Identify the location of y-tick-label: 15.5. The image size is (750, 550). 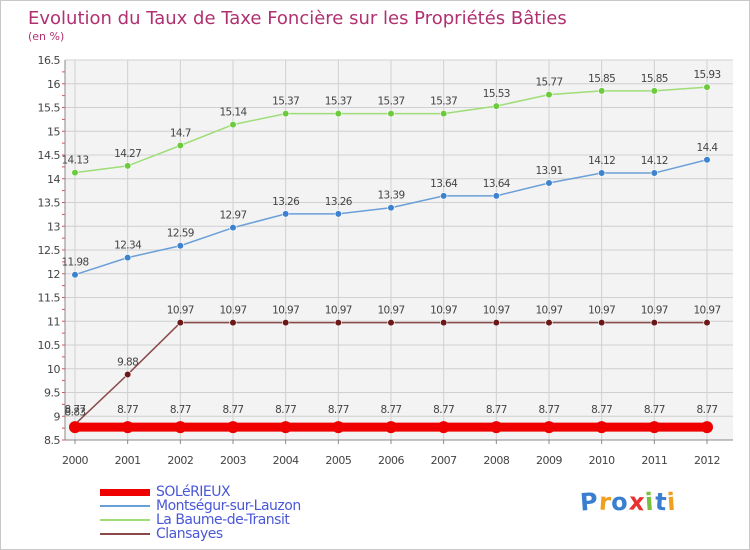
(49, 108).